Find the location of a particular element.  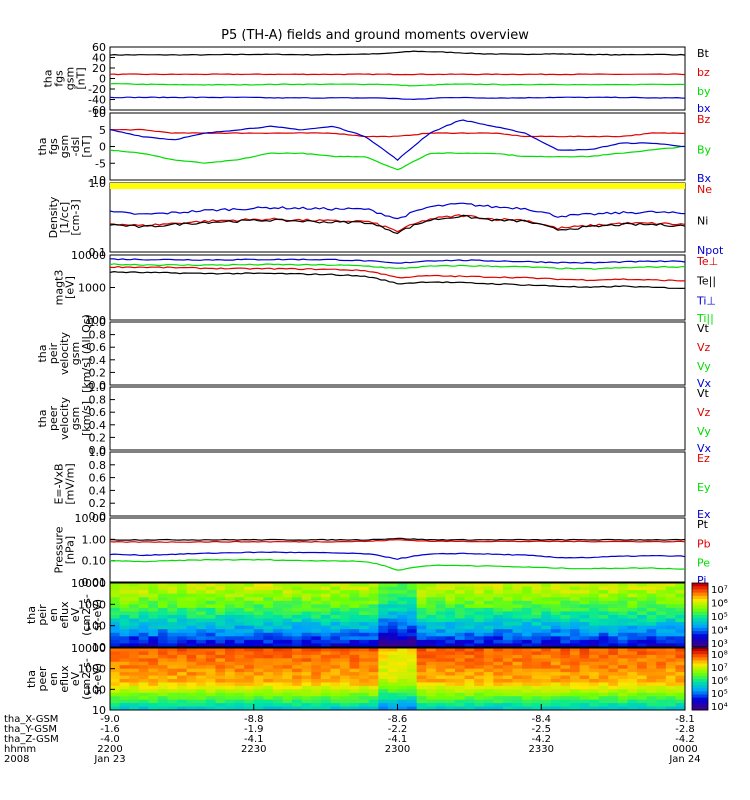

y-tick-label: 100 is located at coordinates (95, 320).